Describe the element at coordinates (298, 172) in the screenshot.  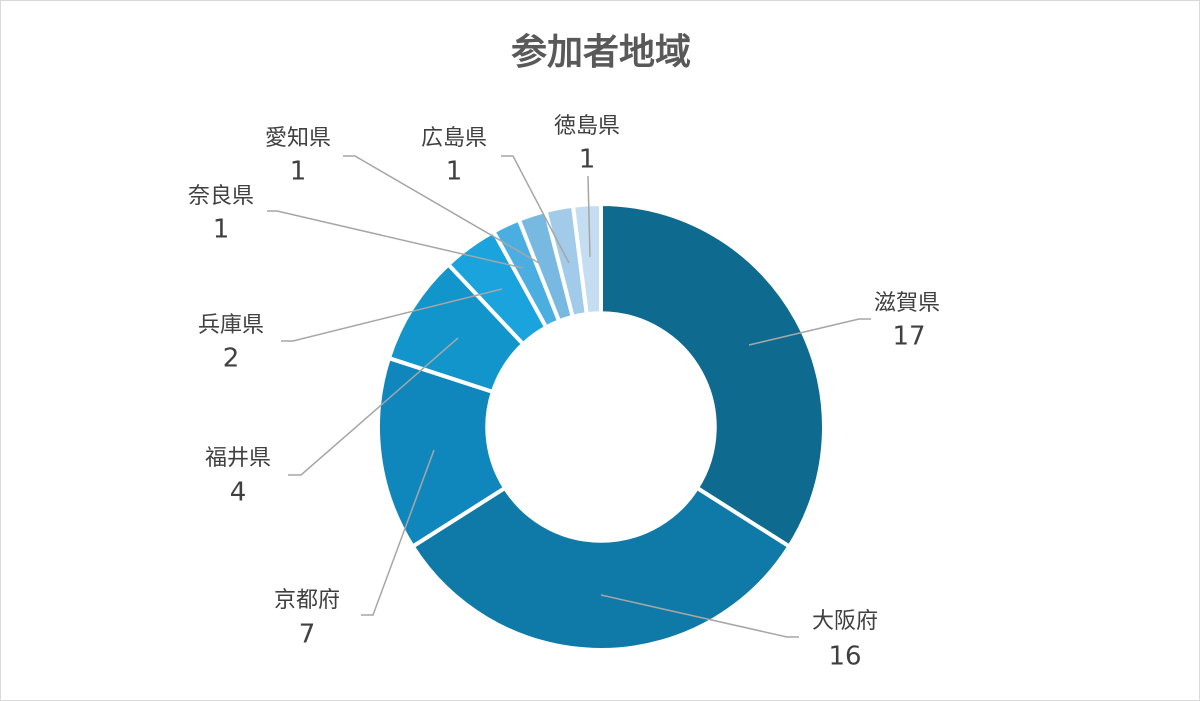
I see `data-label-value-7: 1` at that location.